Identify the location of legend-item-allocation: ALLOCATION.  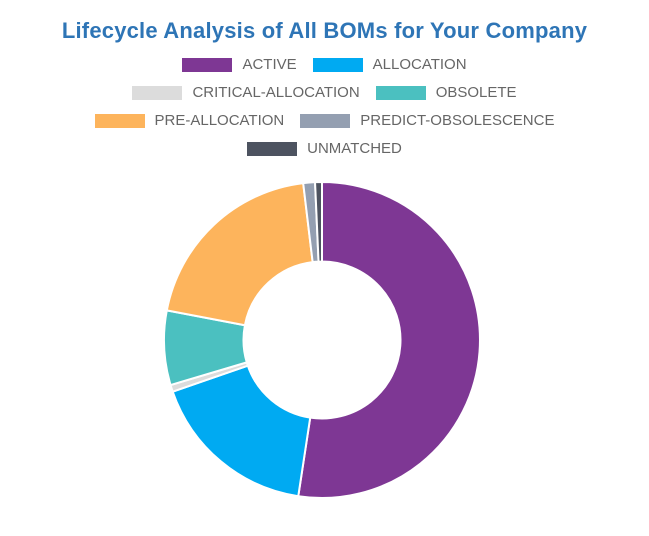
(389, 64).